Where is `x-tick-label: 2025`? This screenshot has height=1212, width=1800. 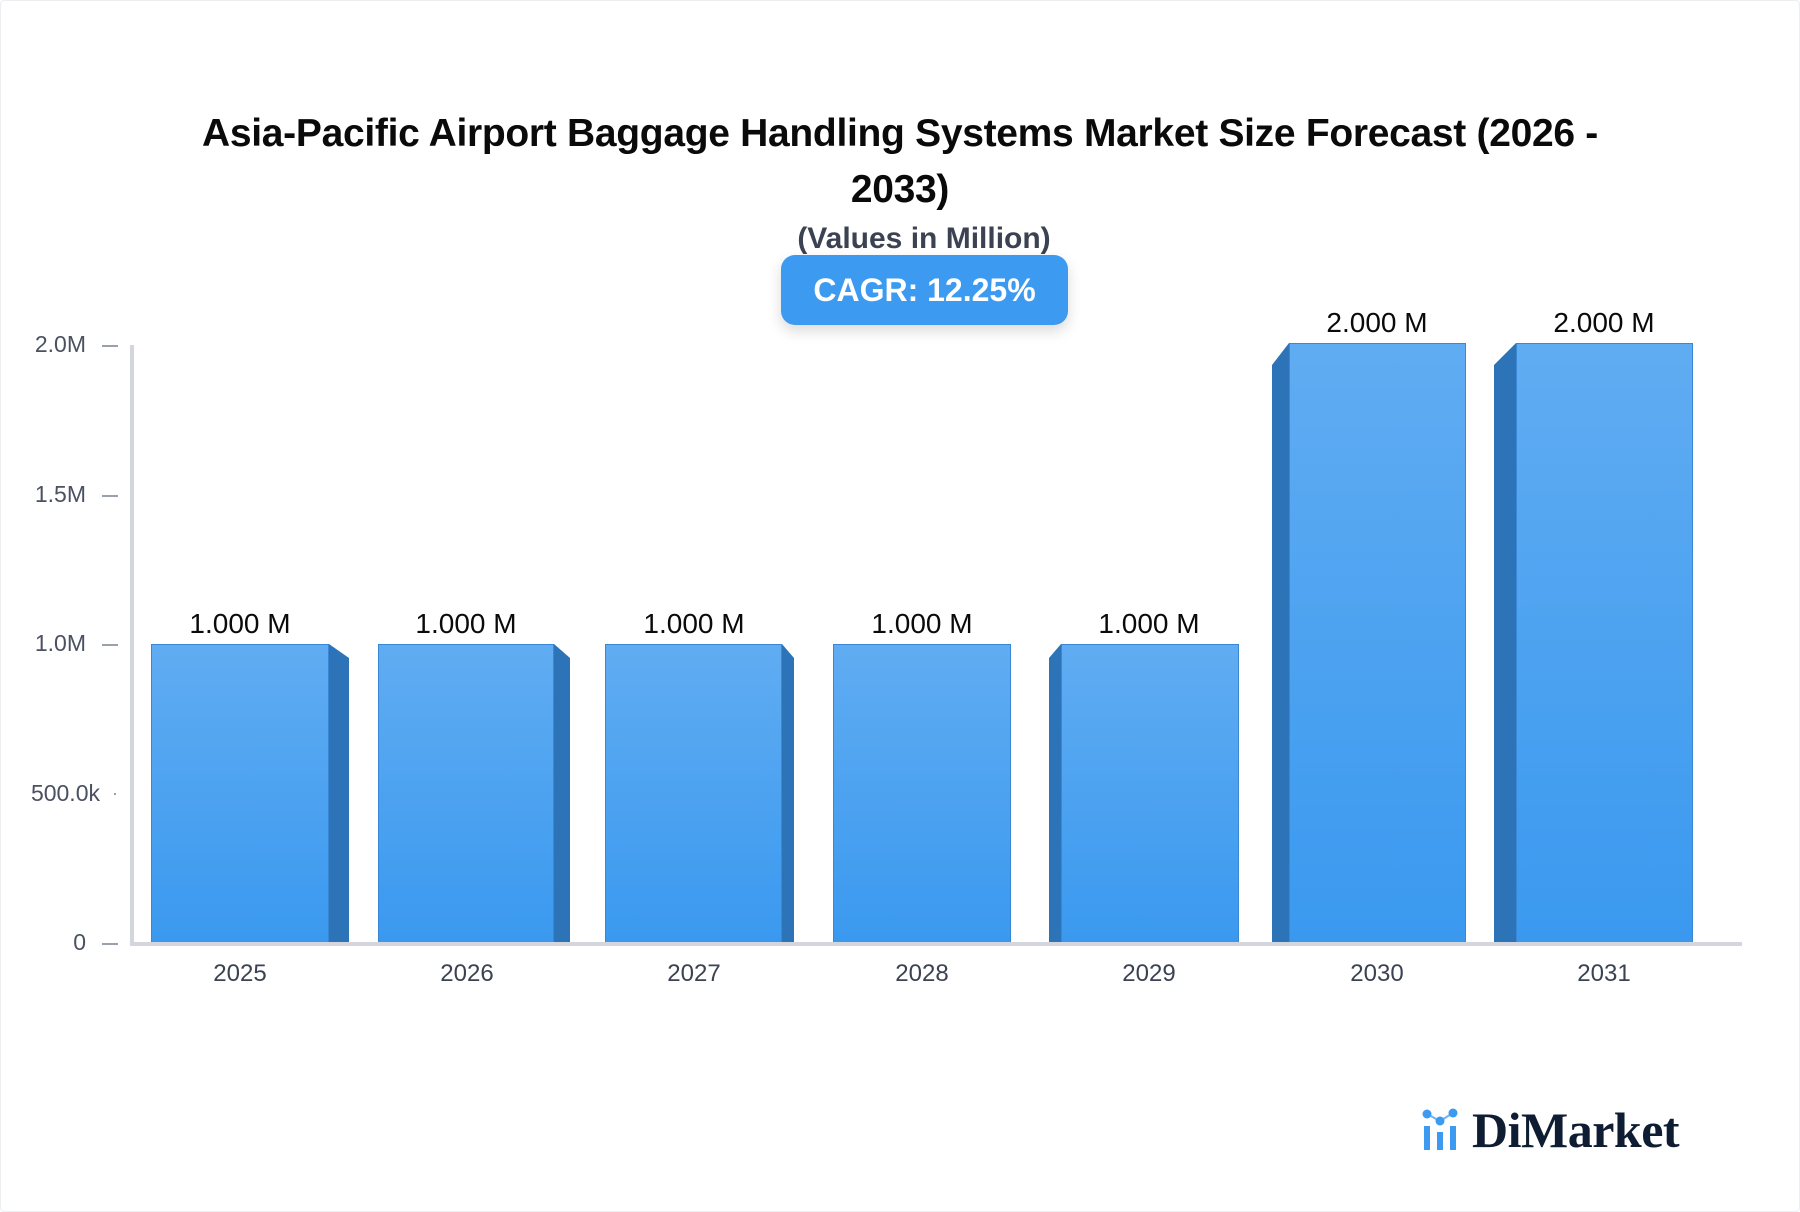 x-tick-label: 2025 is located at coordinates (240, 973).